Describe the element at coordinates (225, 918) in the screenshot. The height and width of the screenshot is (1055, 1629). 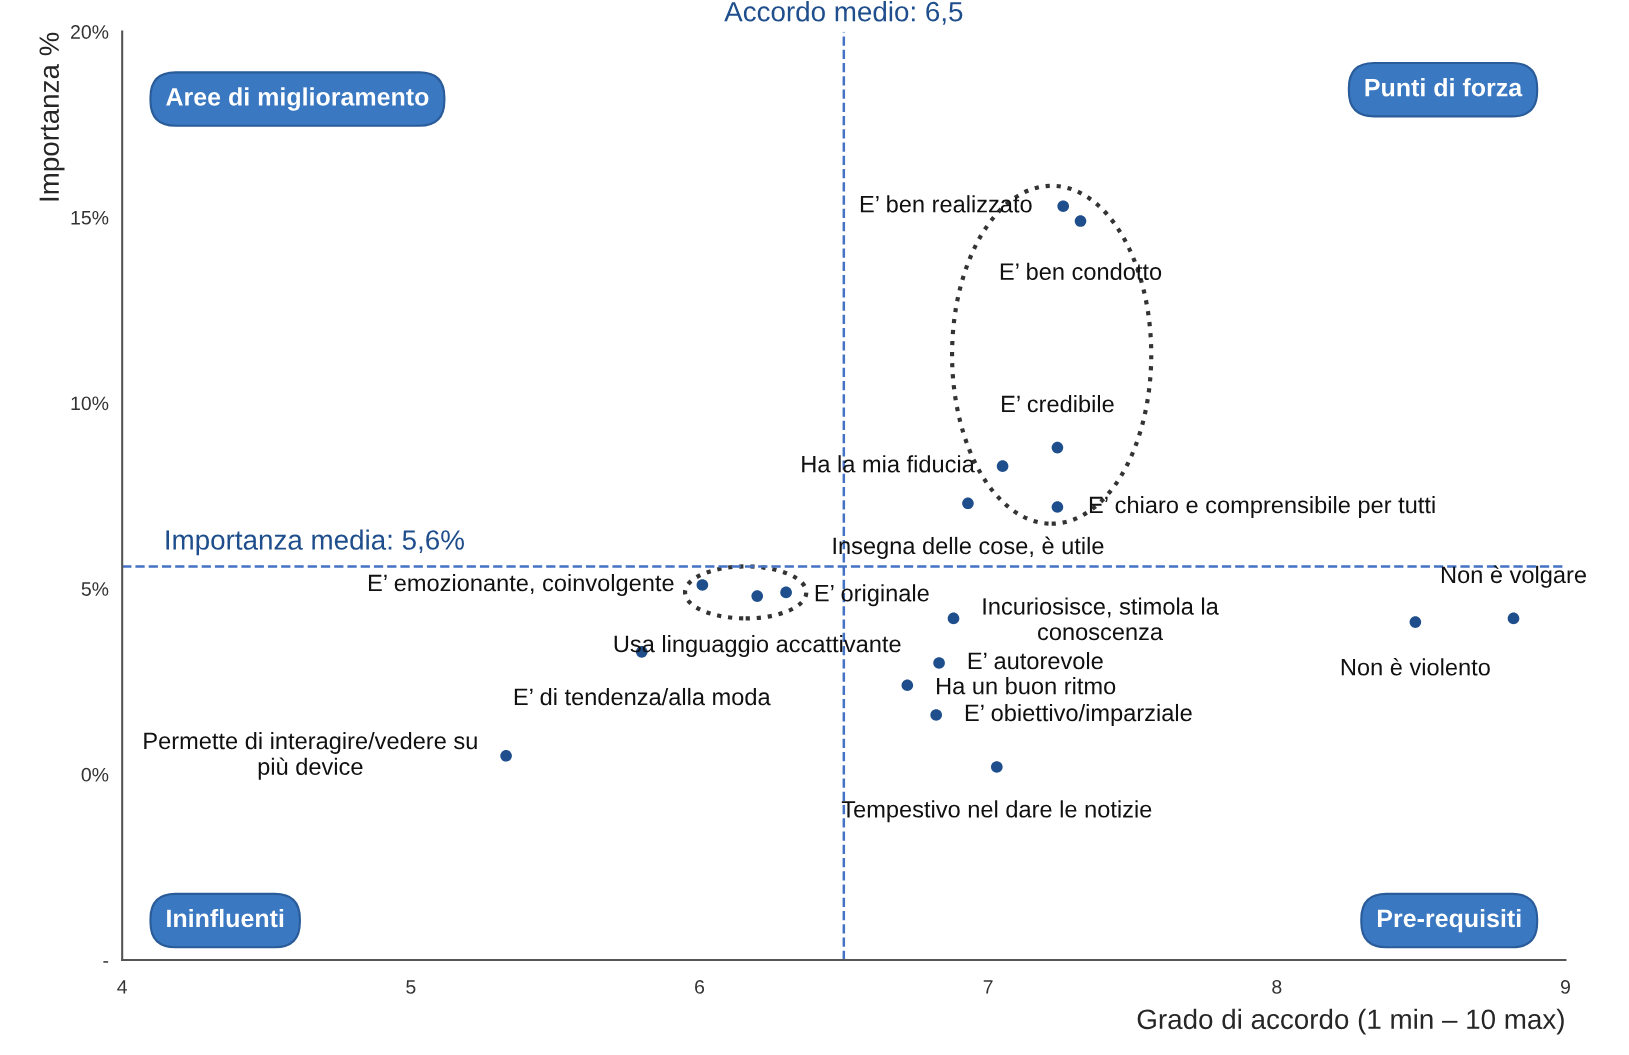
I see `annotation: Ininfluenti` at that location.